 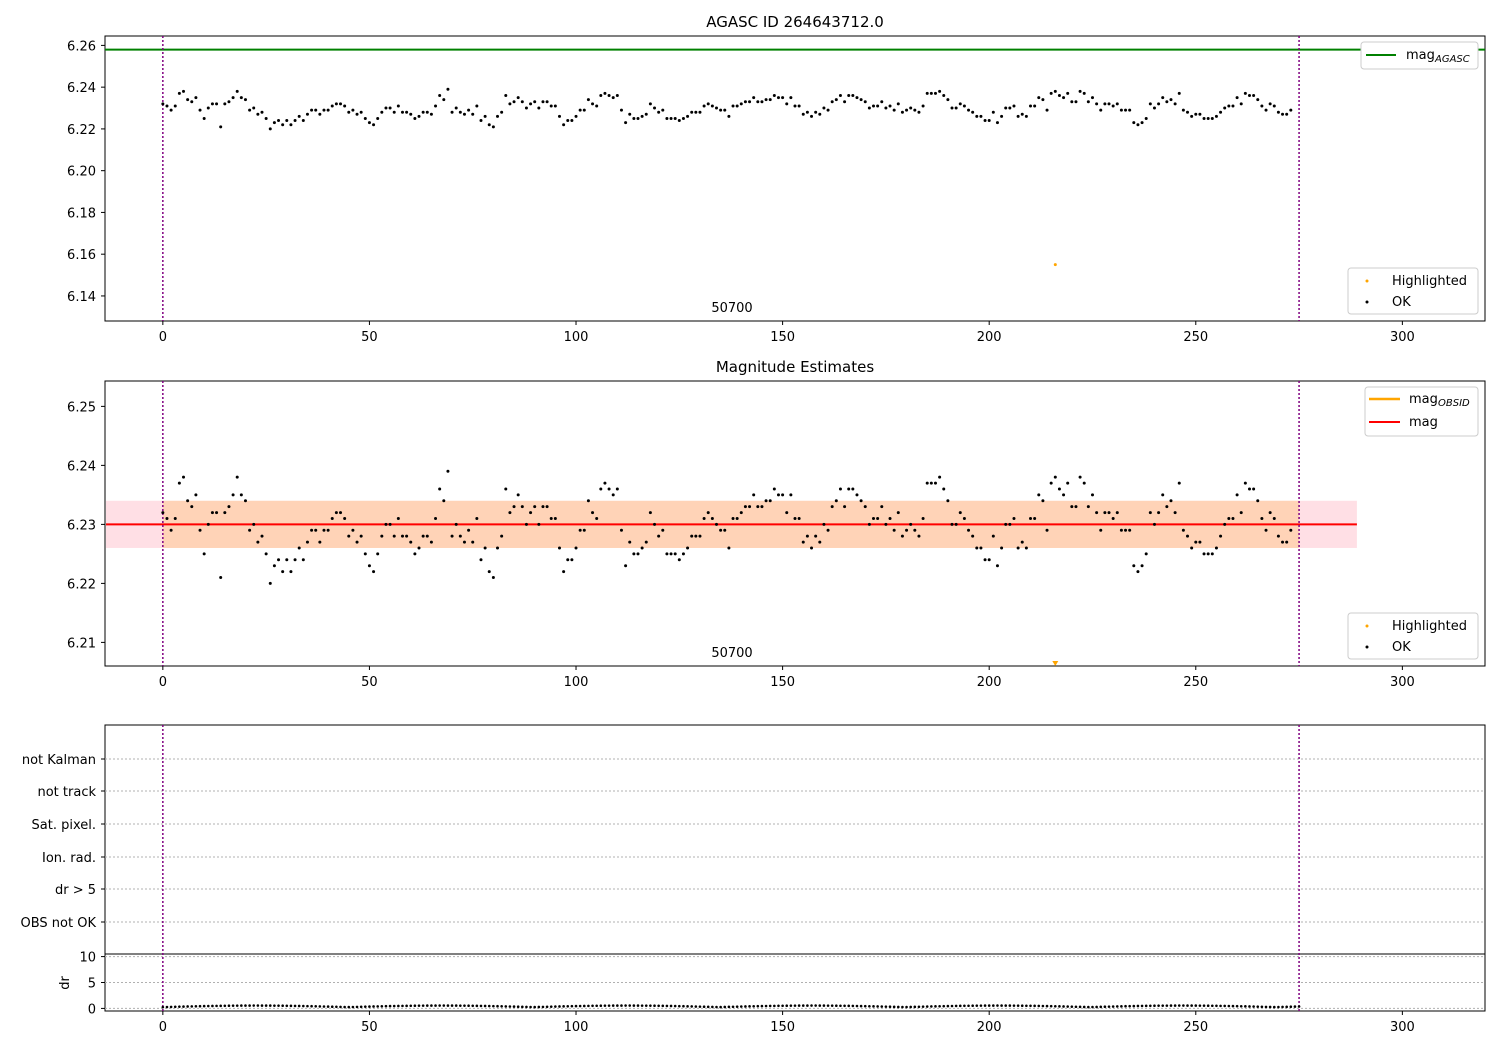 What do you see at coordinates (1423, 422) in the screenshot?
I see `panel2-legend-mag-label: mag` at bounding box center [1423, 422].